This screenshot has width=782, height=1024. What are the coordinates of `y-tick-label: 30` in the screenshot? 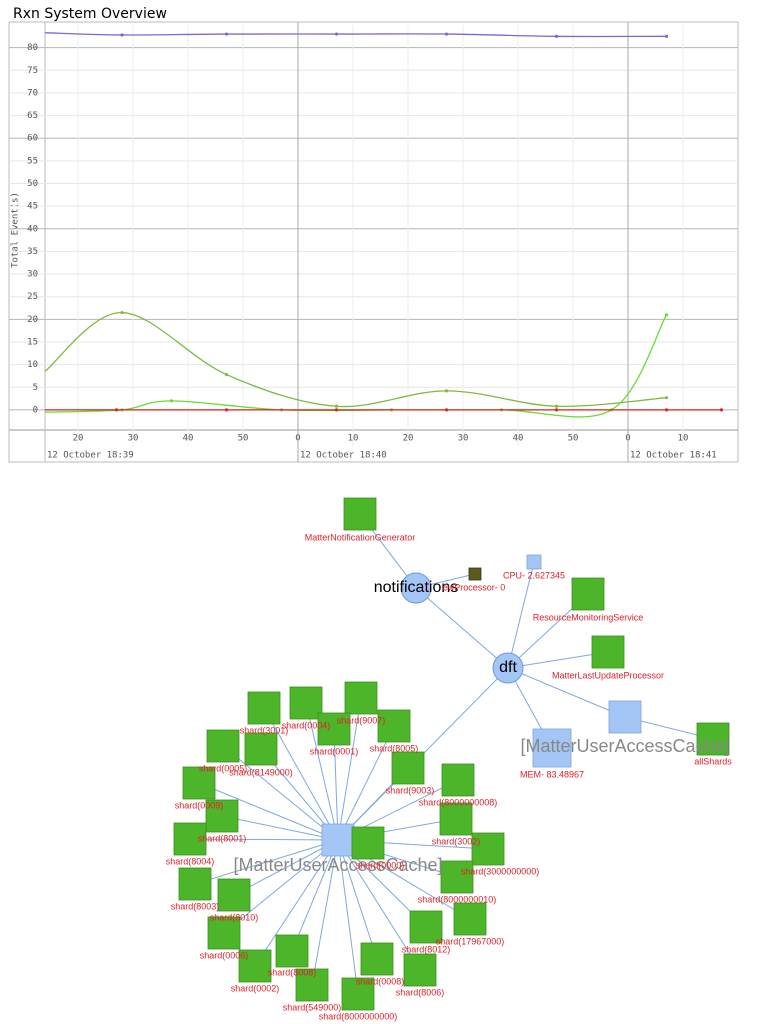 It's located at (32, 275).